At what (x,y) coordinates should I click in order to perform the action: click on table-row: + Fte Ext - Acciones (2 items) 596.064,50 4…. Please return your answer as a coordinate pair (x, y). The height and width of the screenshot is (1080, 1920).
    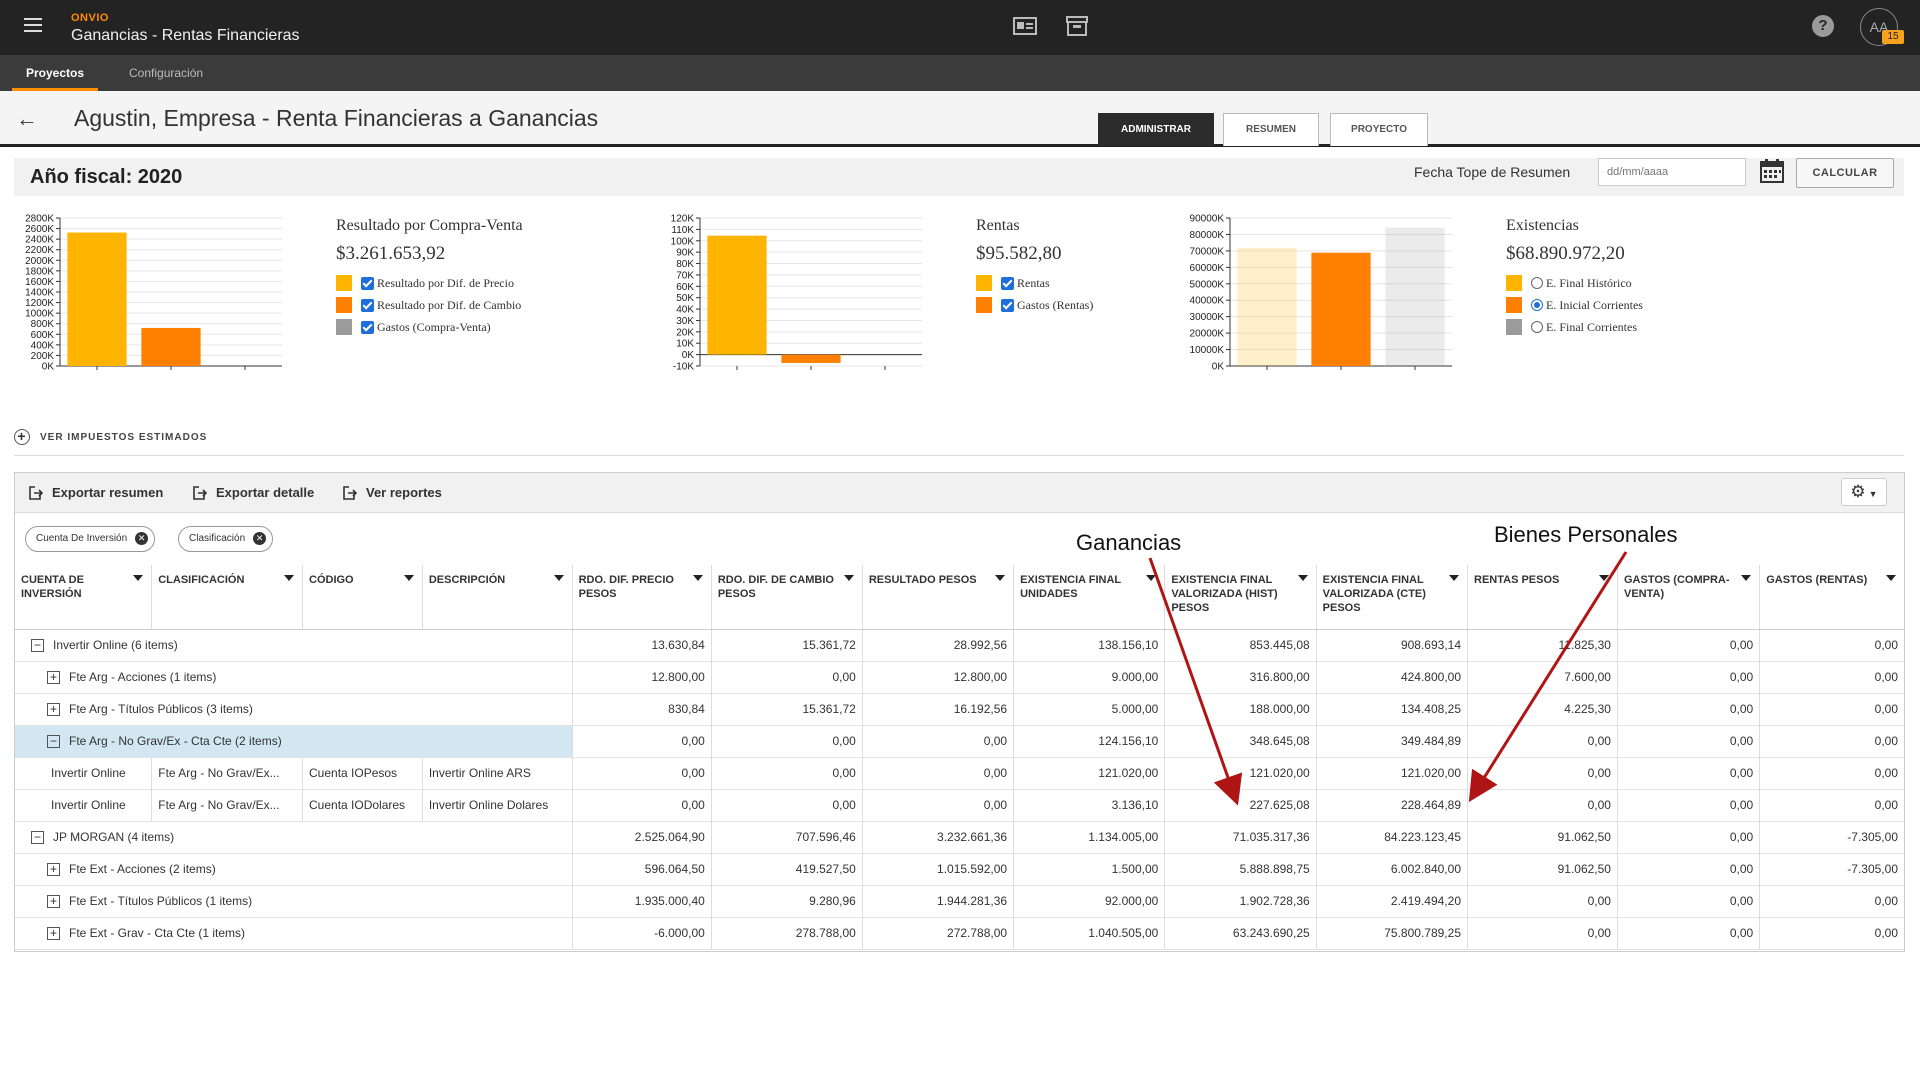
    Looking at the image, I should click on (959, 869).